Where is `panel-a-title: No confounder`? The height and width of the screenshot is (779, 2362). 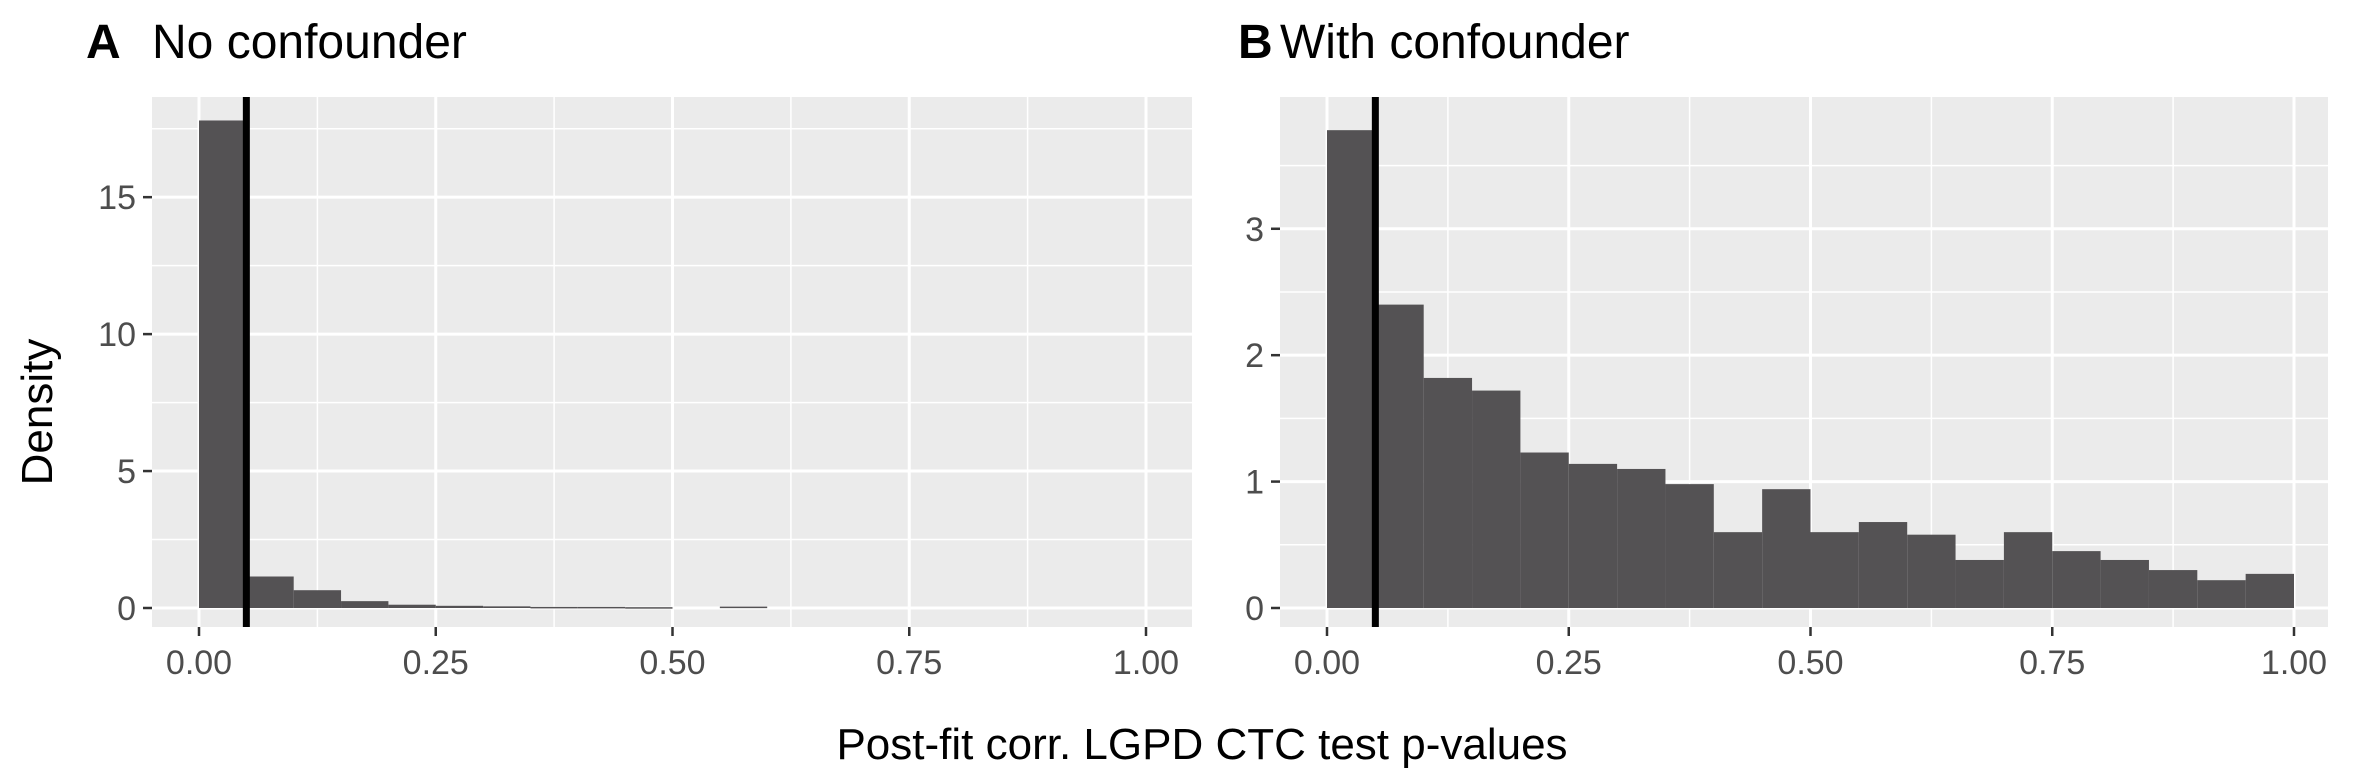 panel-a-title: No confounder is located at coordinates (309, 42).